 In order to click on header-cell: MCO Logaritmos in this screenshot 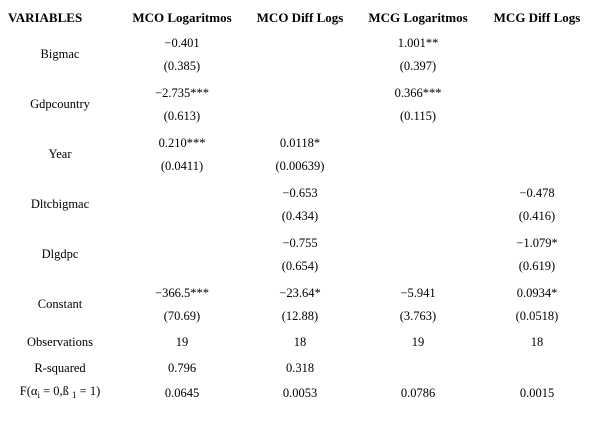, I will do `click(182, 17)`.